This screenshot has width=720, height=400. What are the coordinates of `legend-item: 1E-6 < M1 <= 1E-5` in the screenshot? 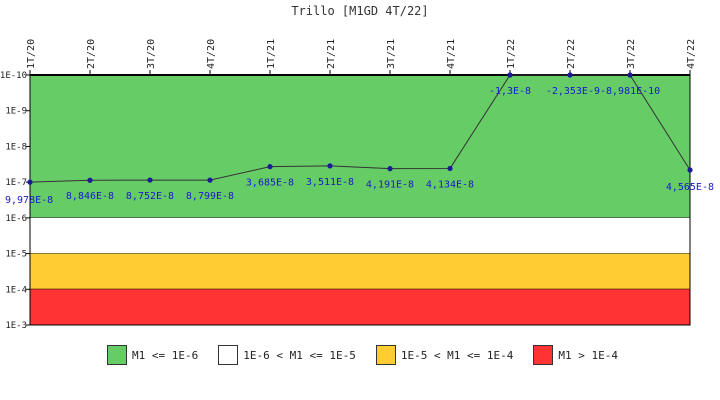 It's located at (287, 355).